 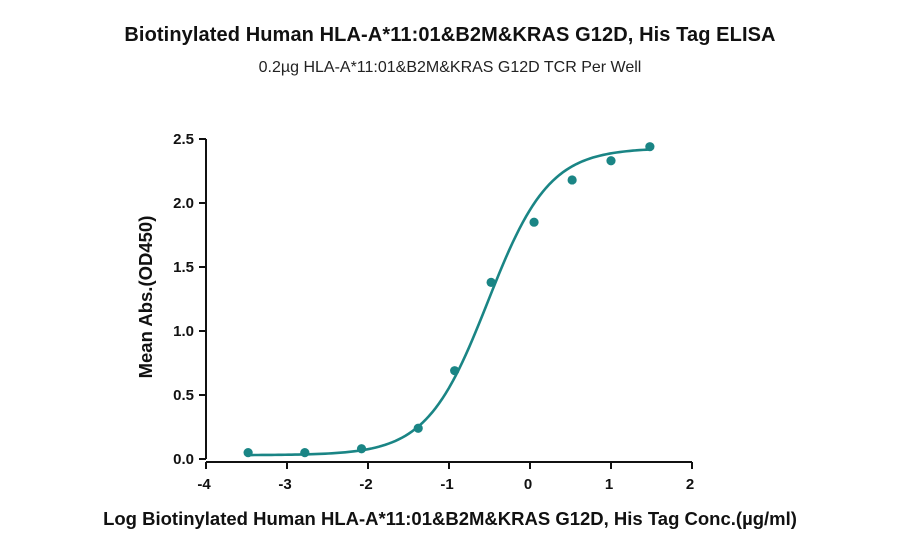 I want to click on y-tick-label: 0.5, so click(x=183, y=395).